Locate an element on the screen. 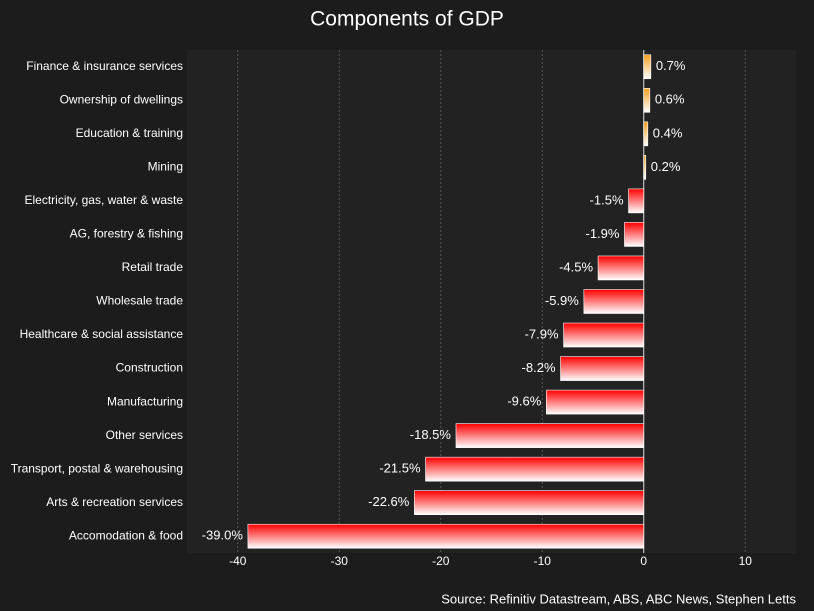 This screenshot has height=611, width=814. y-tick-label: Wholesale trade is located at coordinates (139, 301).